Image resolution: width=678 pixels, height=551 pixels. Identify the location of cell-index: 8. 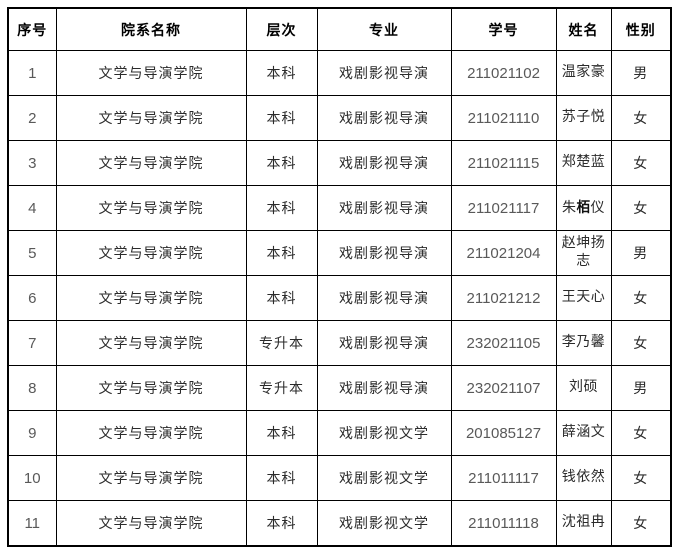
(32, 388).